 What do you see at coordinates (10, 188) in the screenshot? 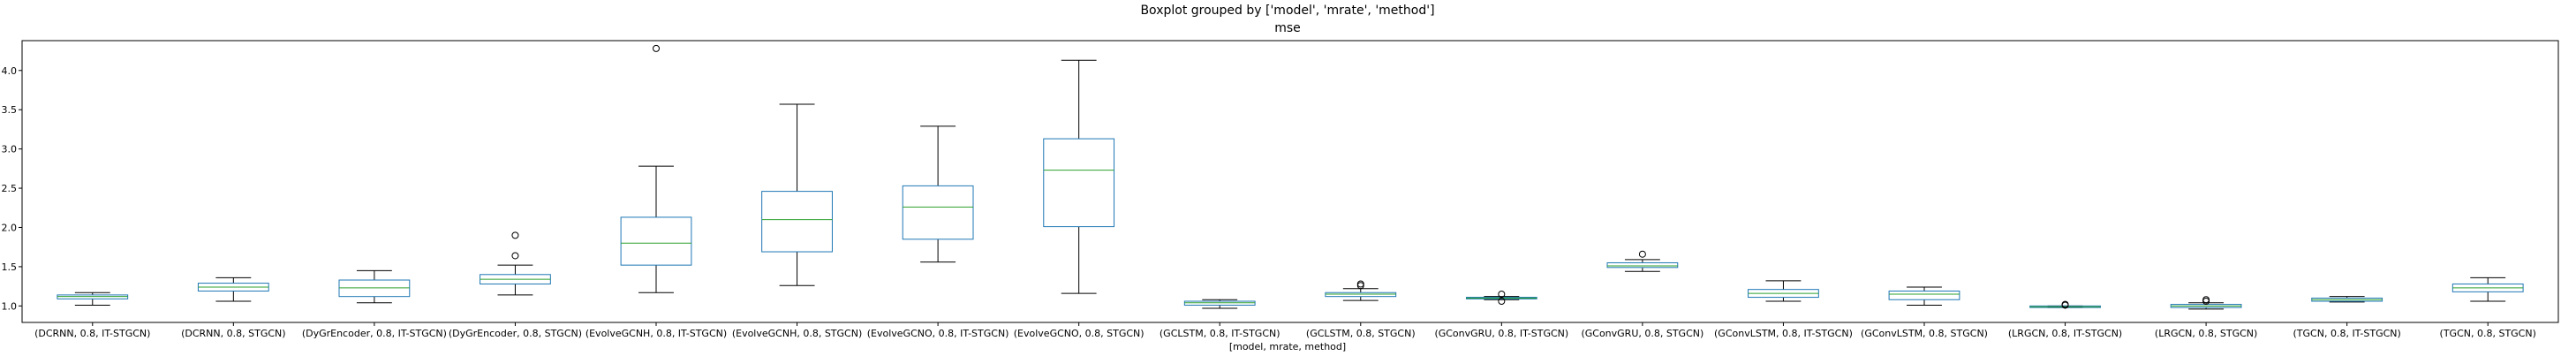
I see `y-tick-label: 2.5` at bounding box center [10, 188].